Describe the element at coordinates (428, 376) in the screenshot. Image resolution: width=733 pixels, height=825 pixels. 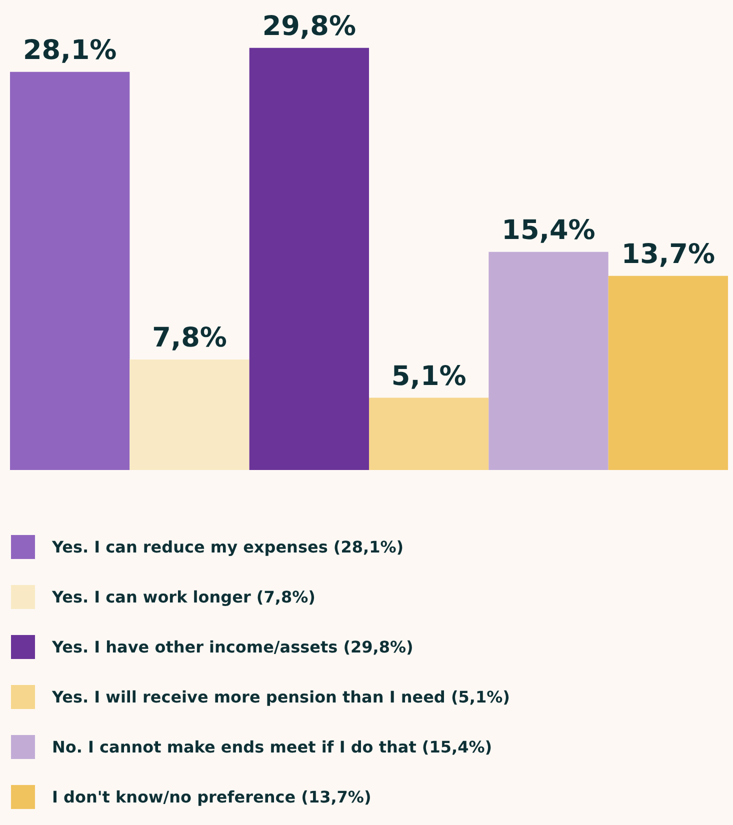
I see `data-label: 5,1%` at that location.